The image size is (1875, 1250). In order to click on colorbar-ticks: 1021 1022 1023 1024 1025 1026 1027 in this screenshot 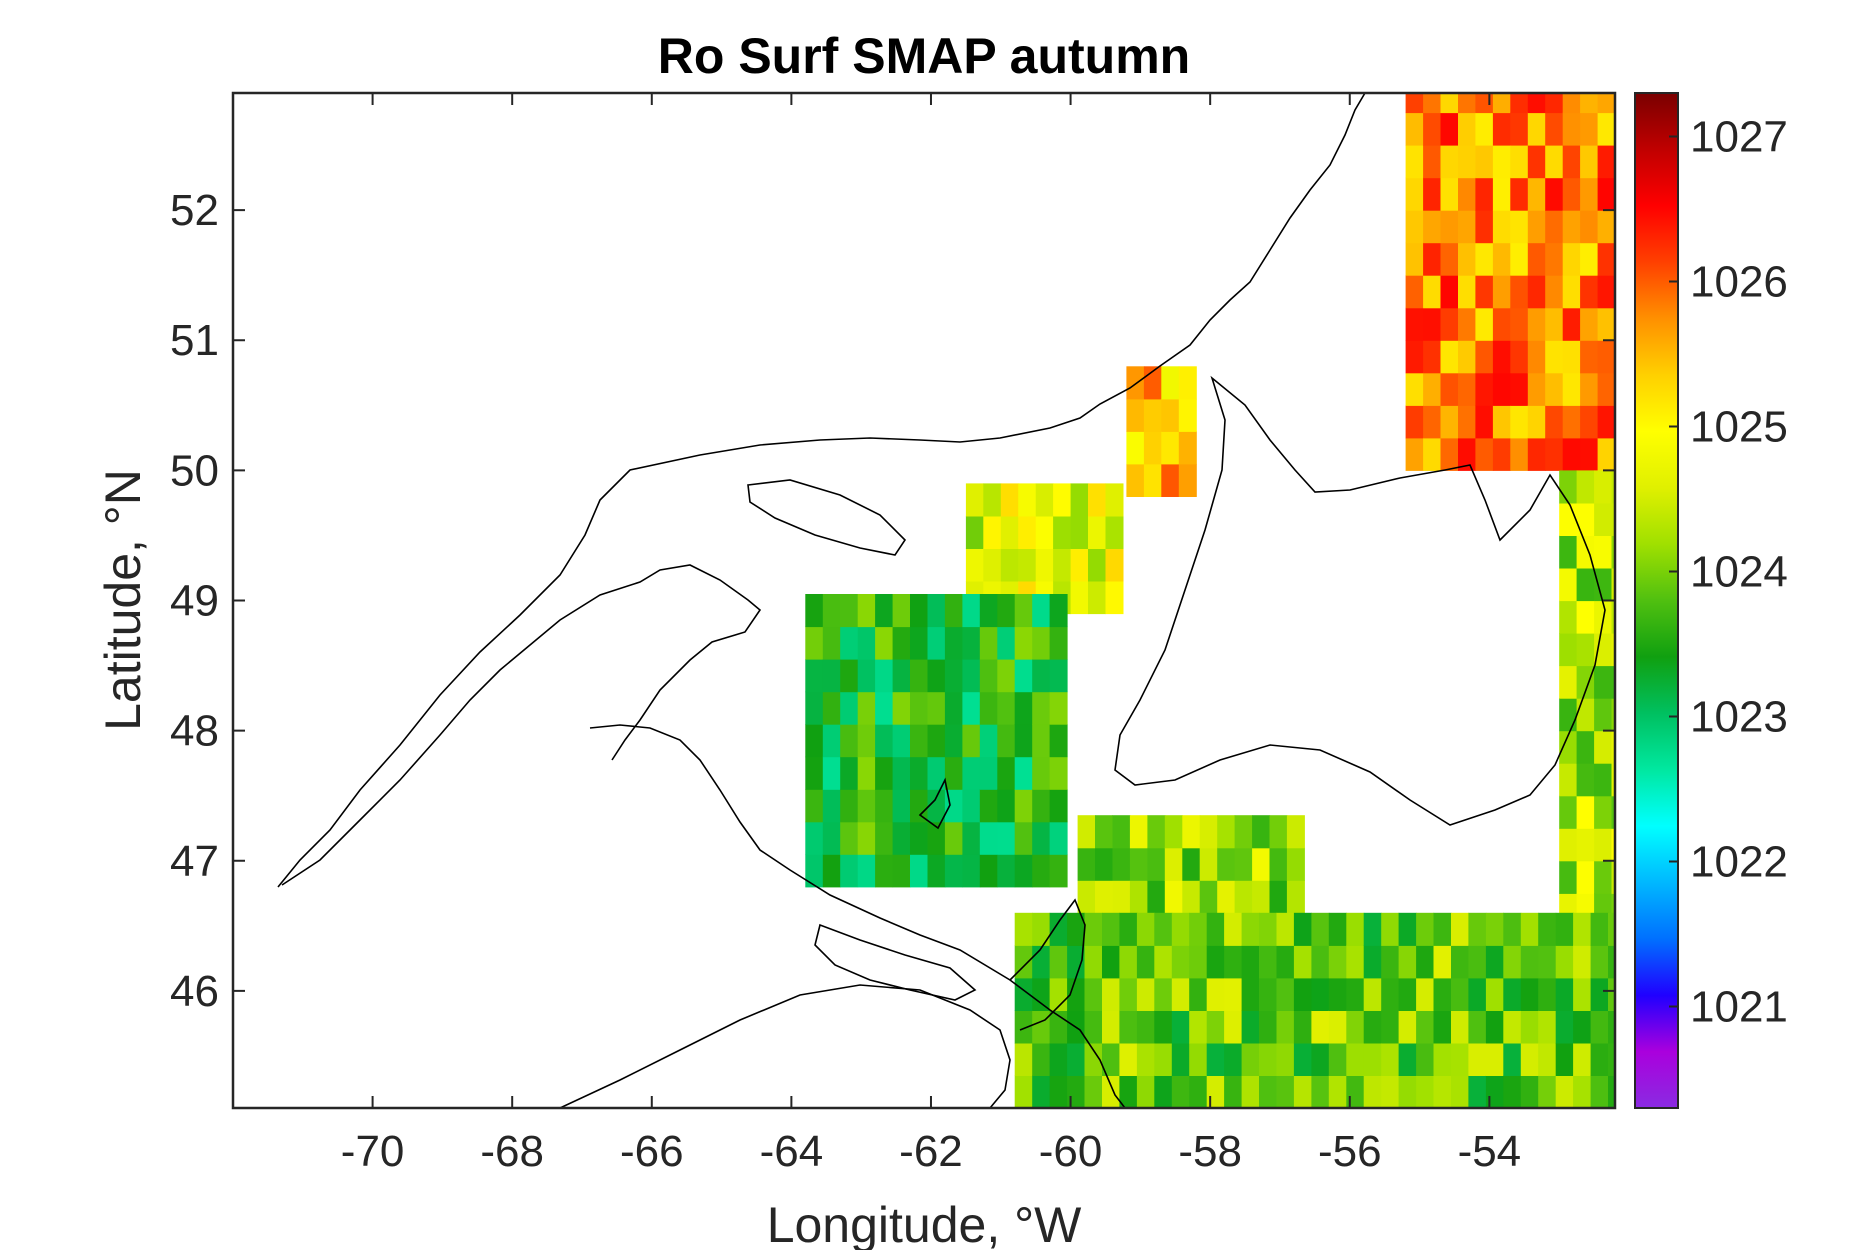, I will do `click(1728, 572)`.